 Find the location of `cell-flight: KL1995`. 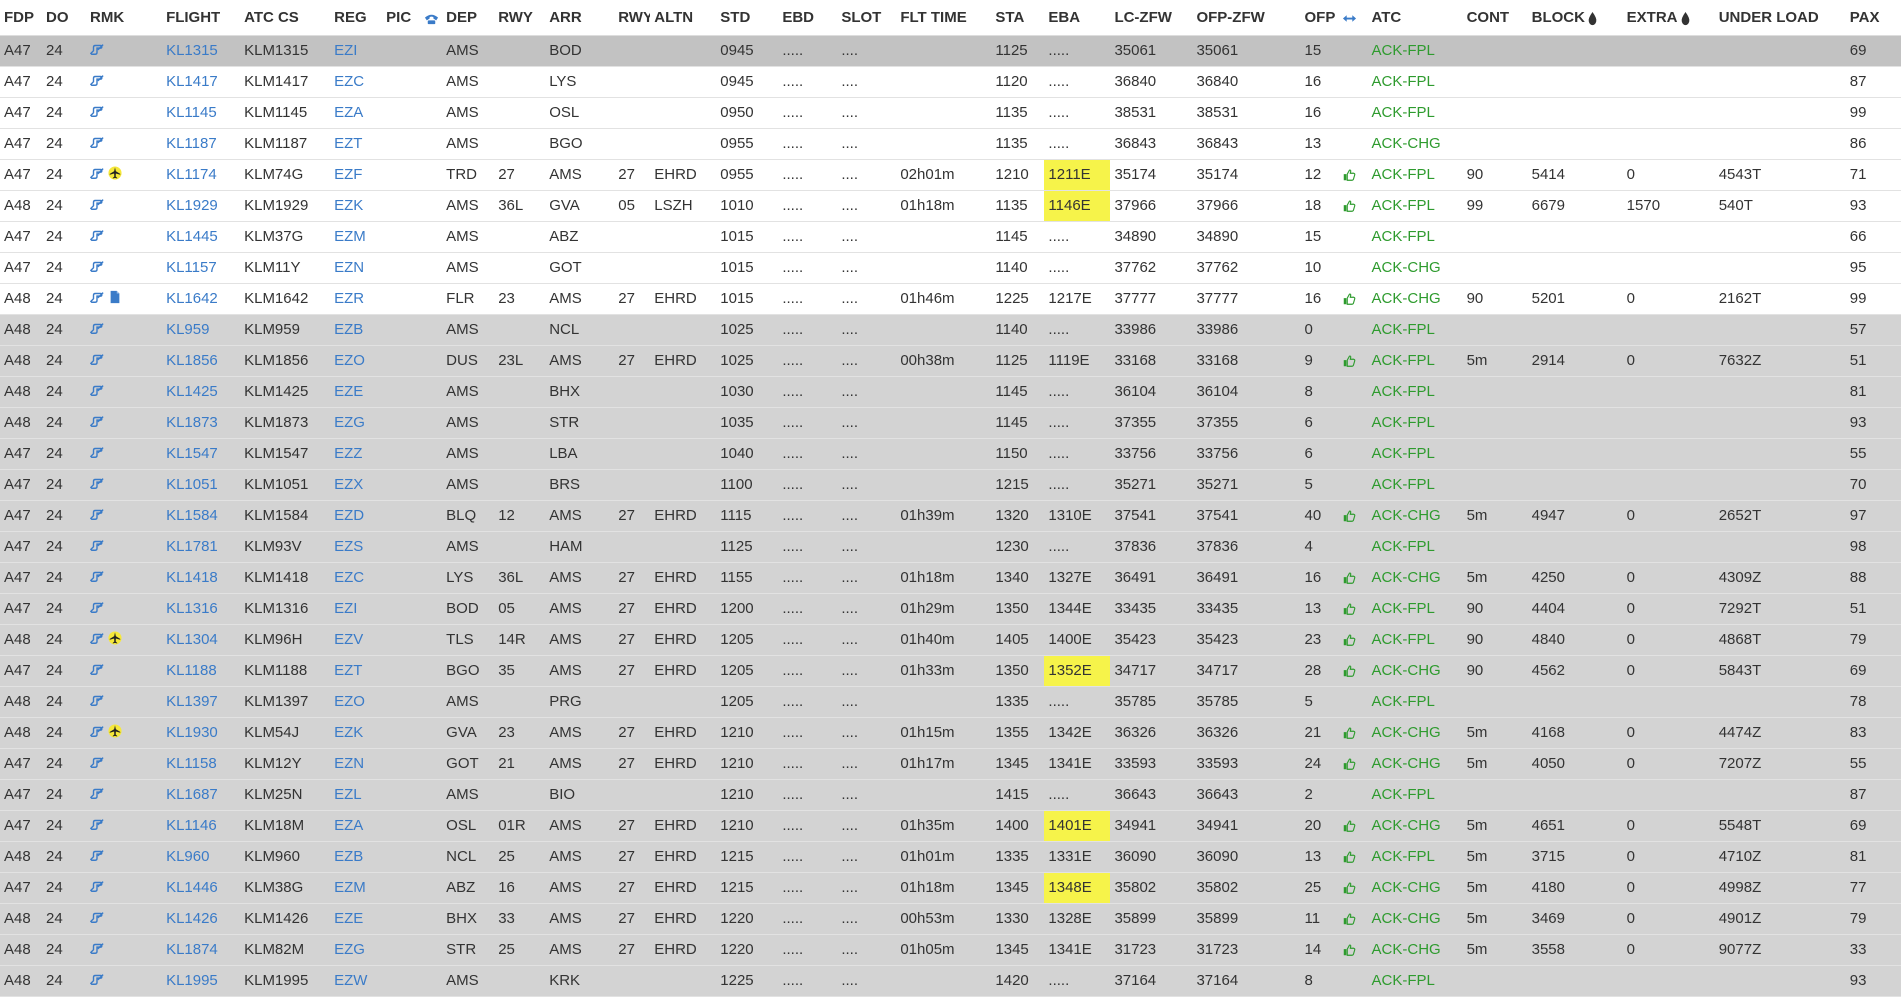

cell-flight: KL1995 is located at coordinates (201, 981).